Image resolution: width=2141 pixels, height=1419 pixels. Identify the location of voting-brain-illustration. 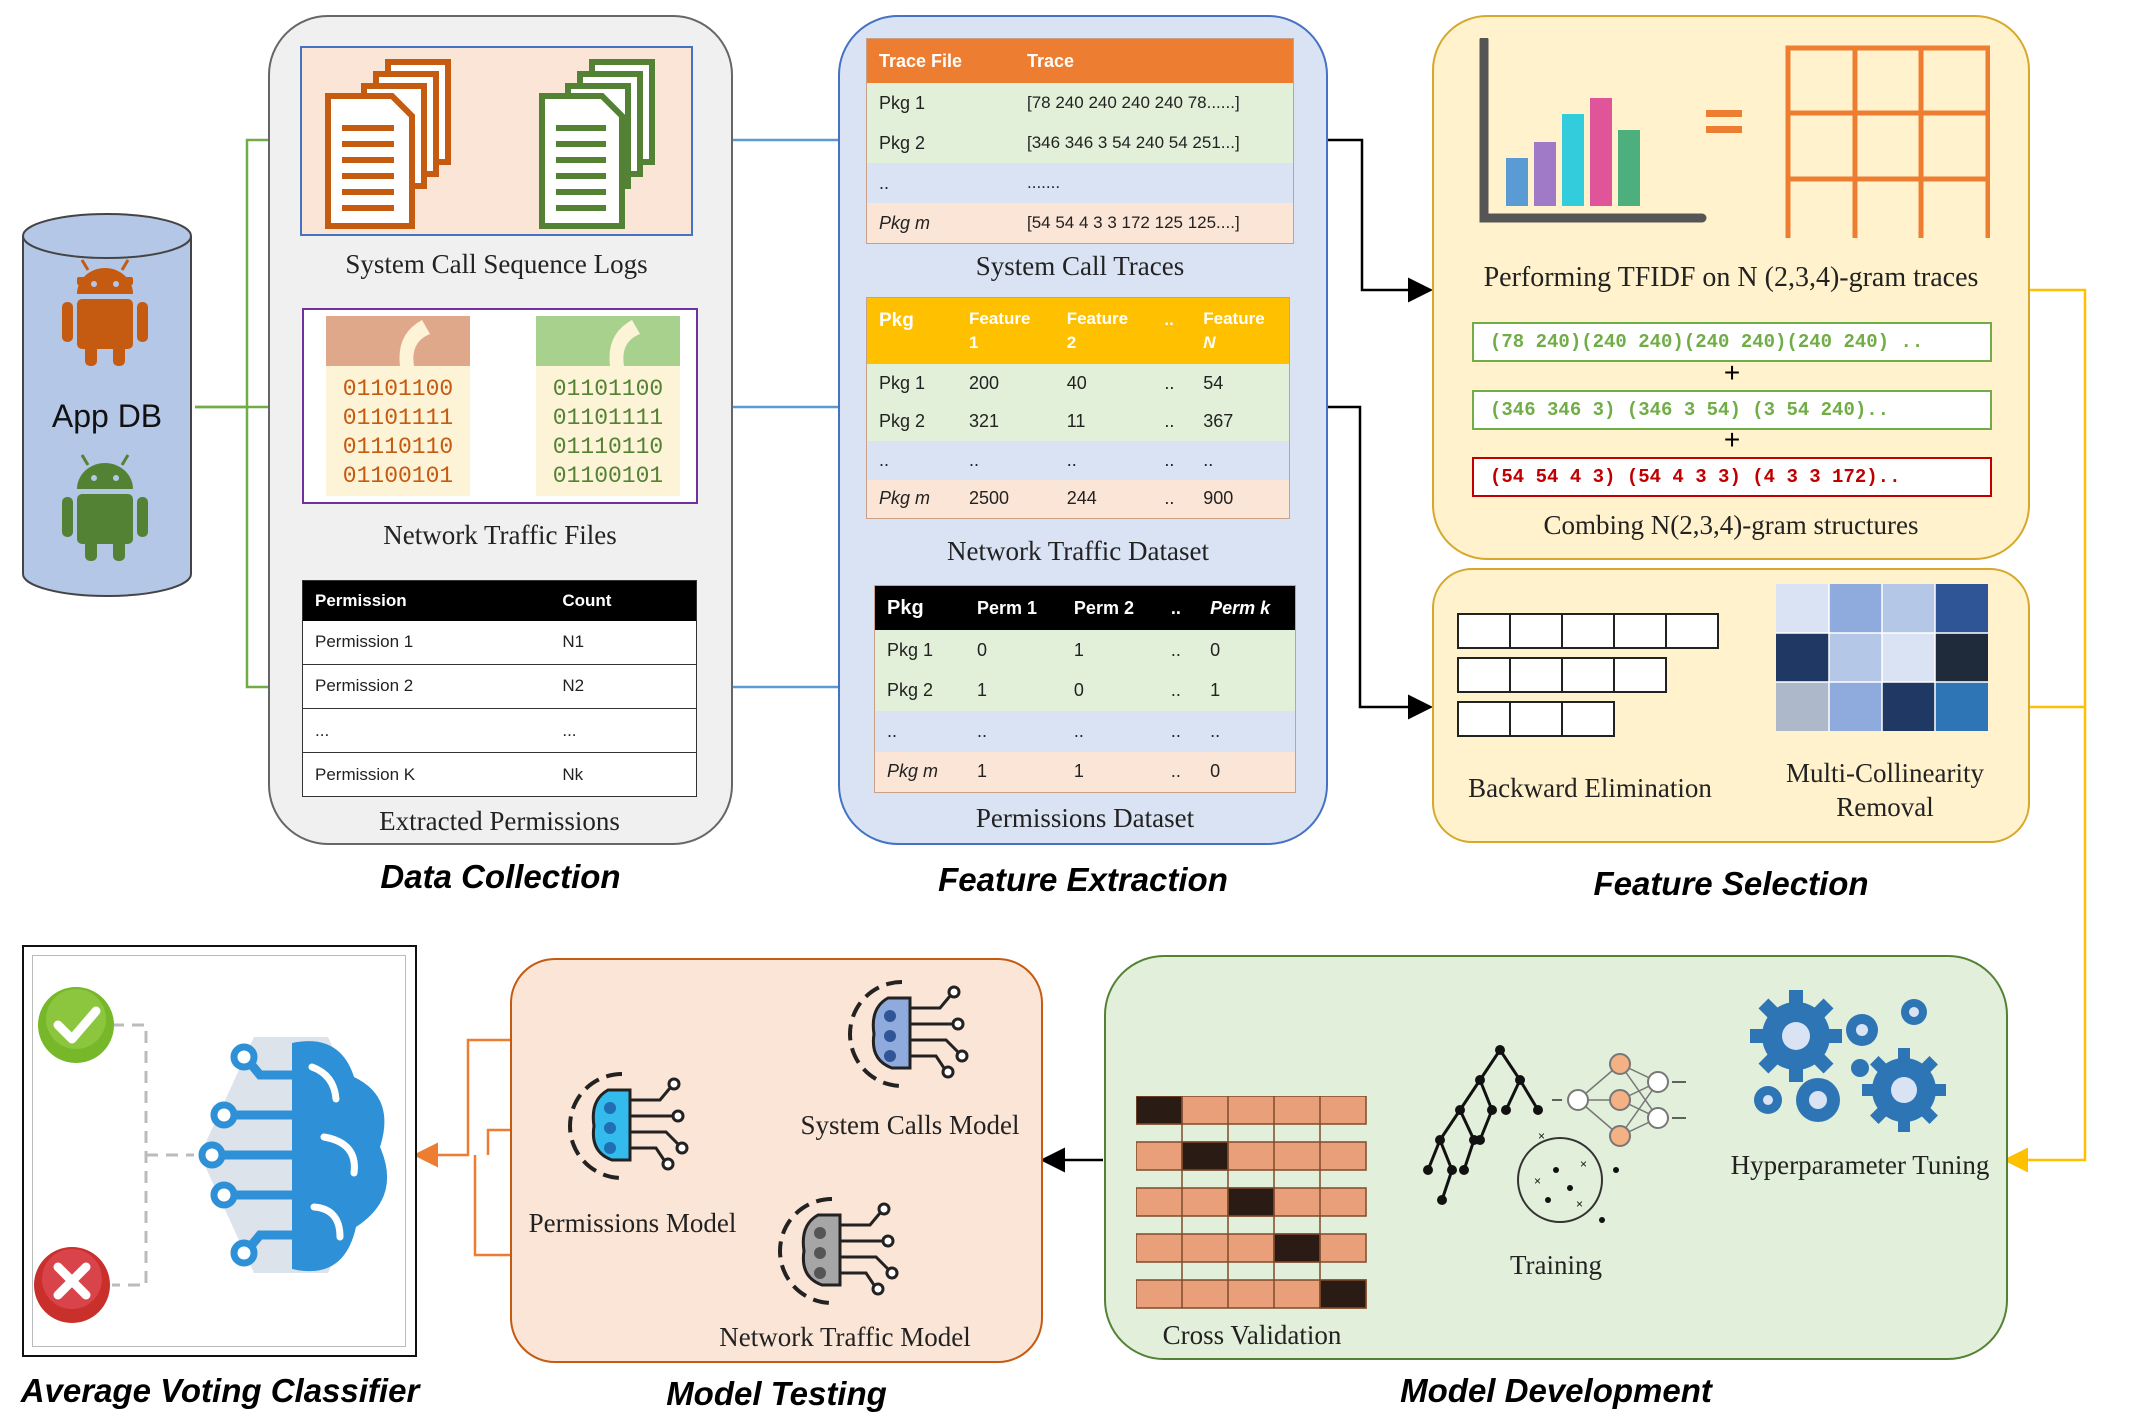
(211, 1155).